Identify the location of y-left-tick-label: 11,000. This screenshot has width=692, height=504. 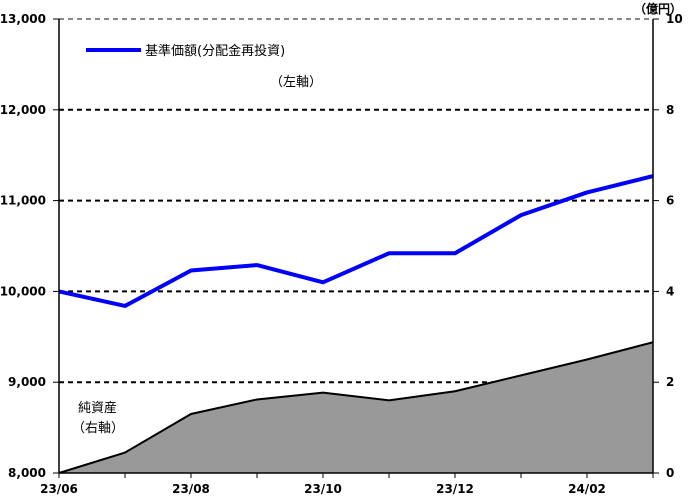
(23, 201).